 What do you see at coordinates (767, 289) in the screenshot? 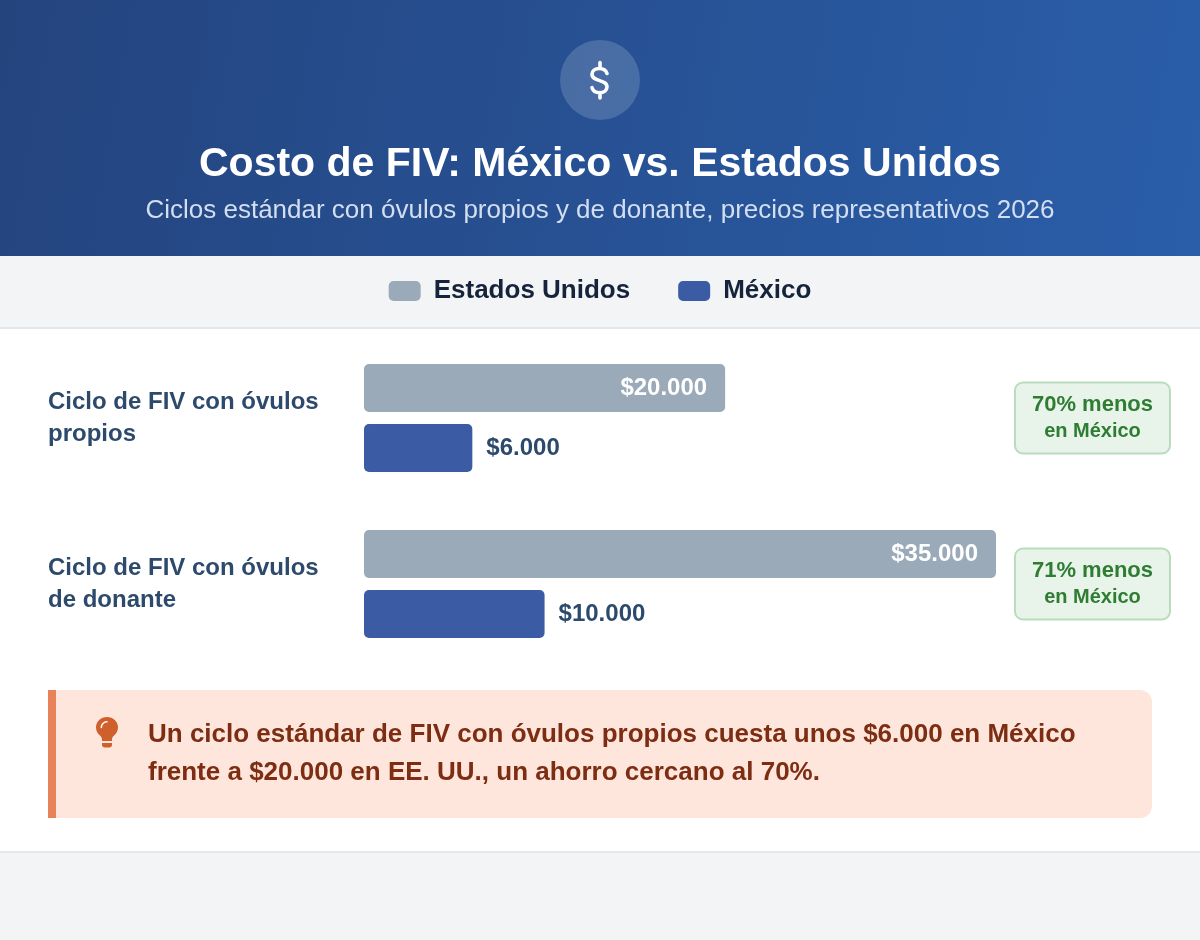
I see `legend-label: México` at bounding box center [767, 289].